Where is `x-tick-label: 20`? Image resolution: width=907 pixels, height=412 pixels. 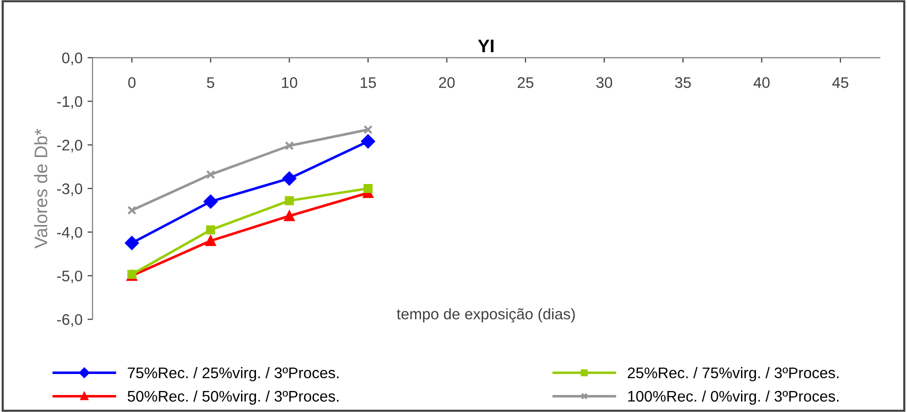
x-tick-label: 20 is located at coordinates (447, 82).